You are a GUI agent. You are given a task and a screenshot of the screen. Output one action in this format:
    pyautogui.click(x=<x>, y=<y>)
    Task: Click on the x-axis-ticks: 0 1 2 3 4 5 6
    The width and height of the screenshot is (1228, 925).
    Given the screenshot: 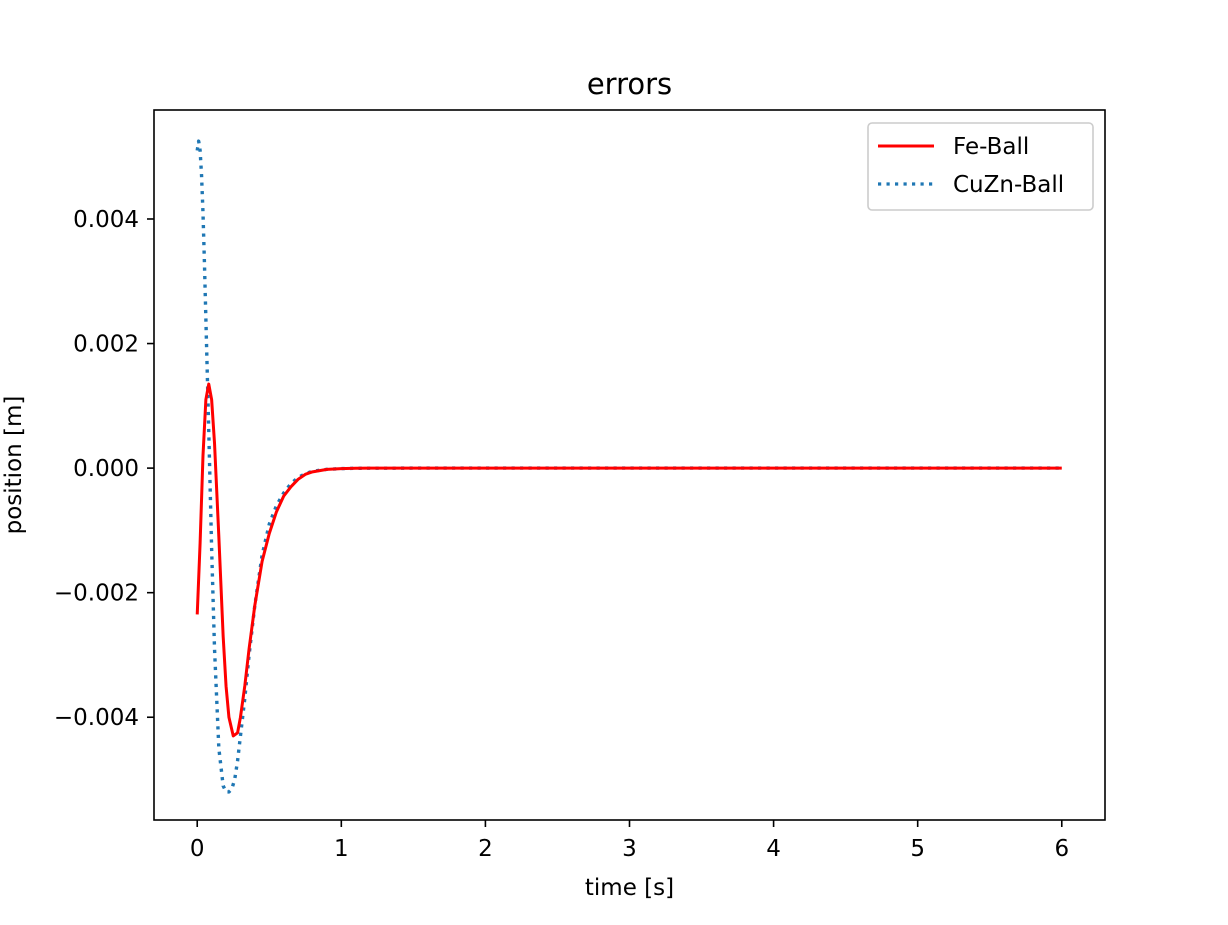 What is the action you would take?
    pyautogui.click(x=629, y=841)
    